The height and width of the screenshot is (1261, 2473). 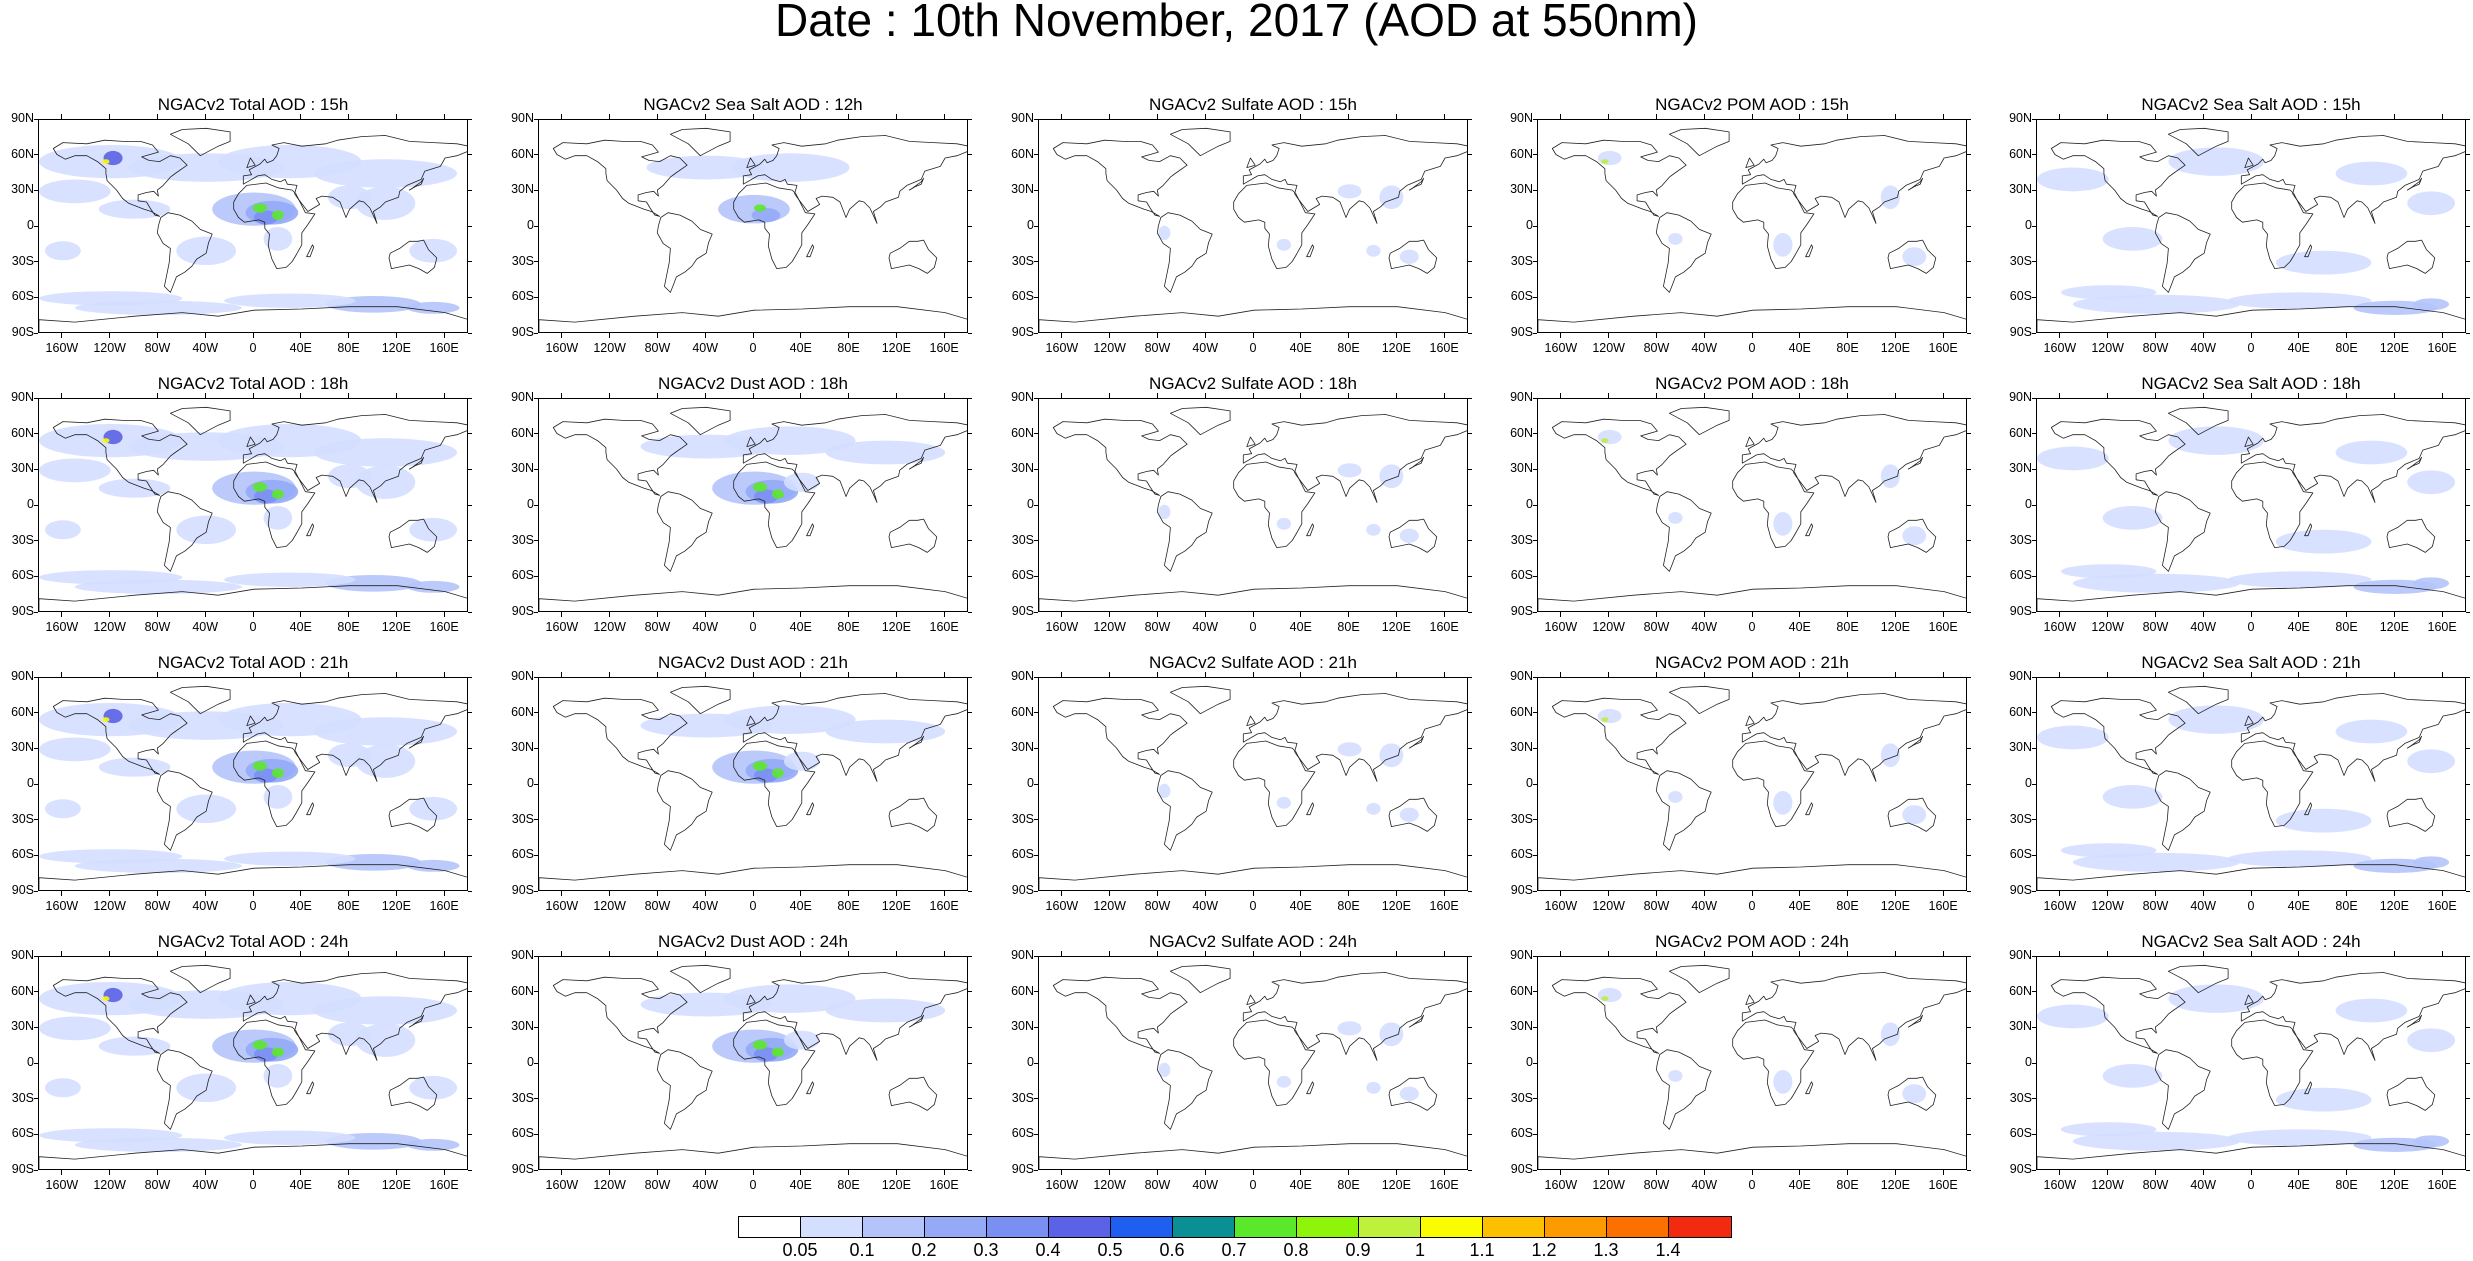 I want to click on lon-tick-label: 160W, so click(x=2060, y=1185).